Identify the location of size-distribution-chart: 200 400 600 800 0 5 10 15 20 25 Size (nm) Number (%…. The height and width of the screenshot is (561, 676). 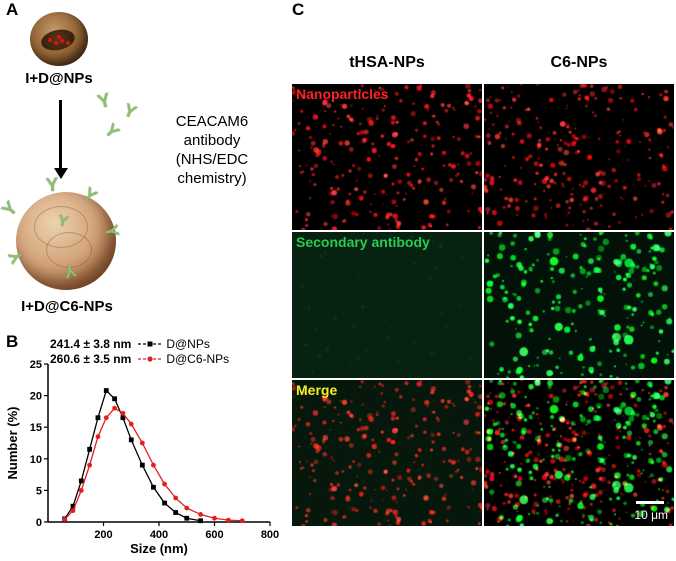
(142, 457).